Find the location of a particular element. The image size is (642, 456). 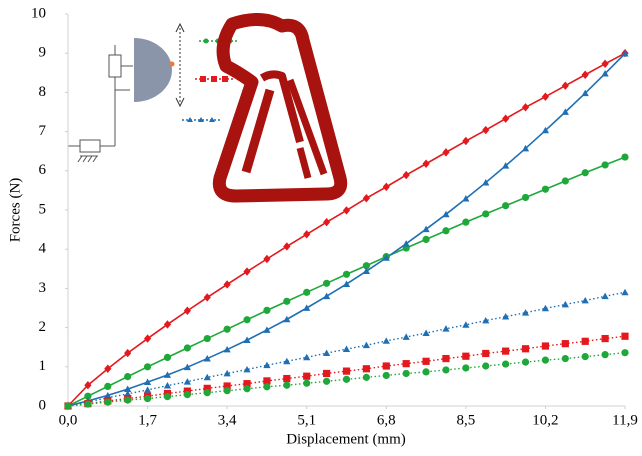

y-tick-label: 9 is located at coordinates (43, 53).